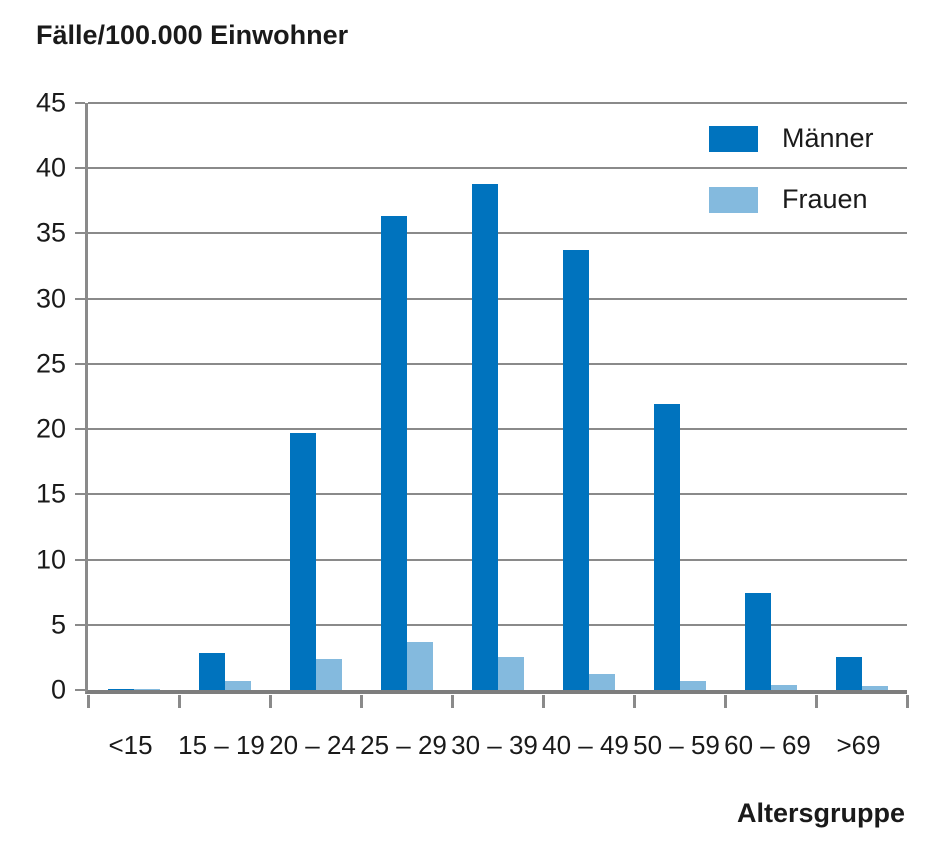 The width and height of the screenshot is (932, 851). I want to click on y-axis-tick-label-0: 0, so click(58, 689).